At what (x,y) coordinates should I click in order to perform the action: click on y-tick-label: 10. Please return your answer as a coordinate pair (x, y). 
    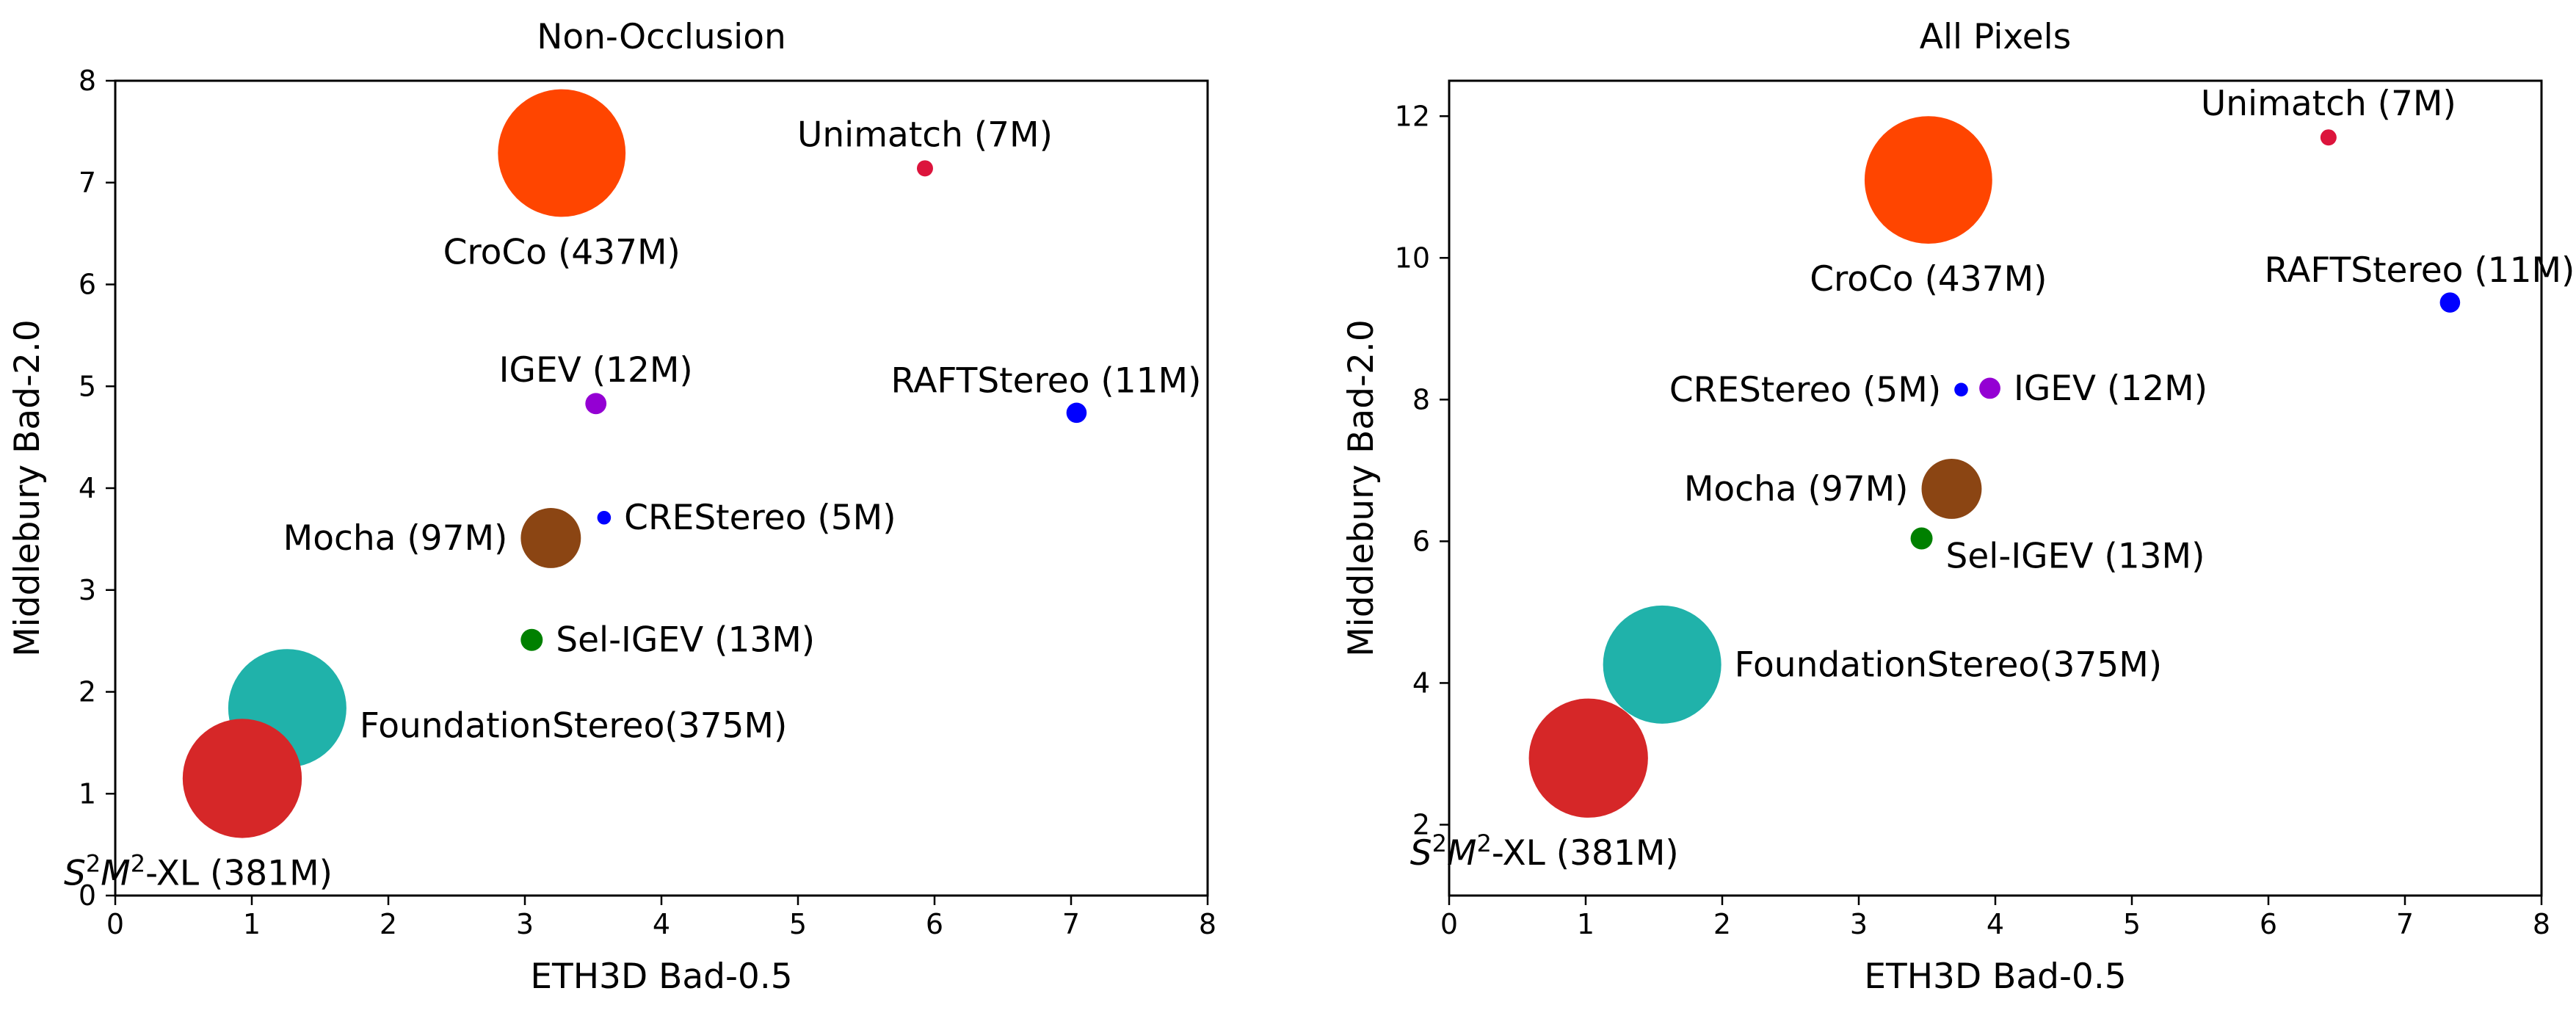
    Looking at the image, I should click on (1413, 258).